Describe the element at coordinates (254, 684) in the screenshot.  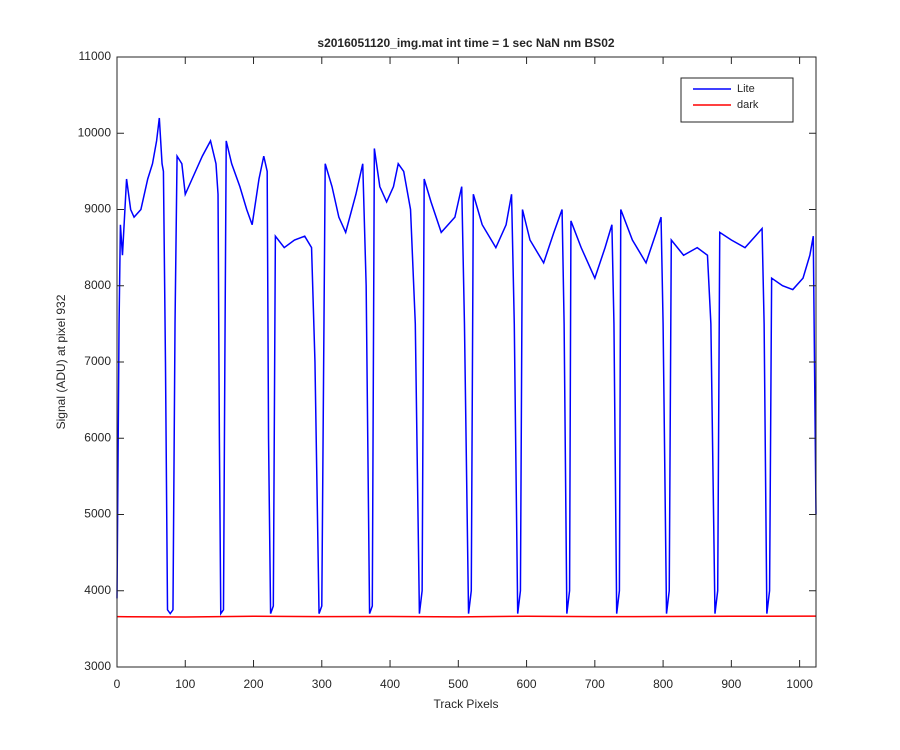
I see `x-tick-label: 200` at that location.